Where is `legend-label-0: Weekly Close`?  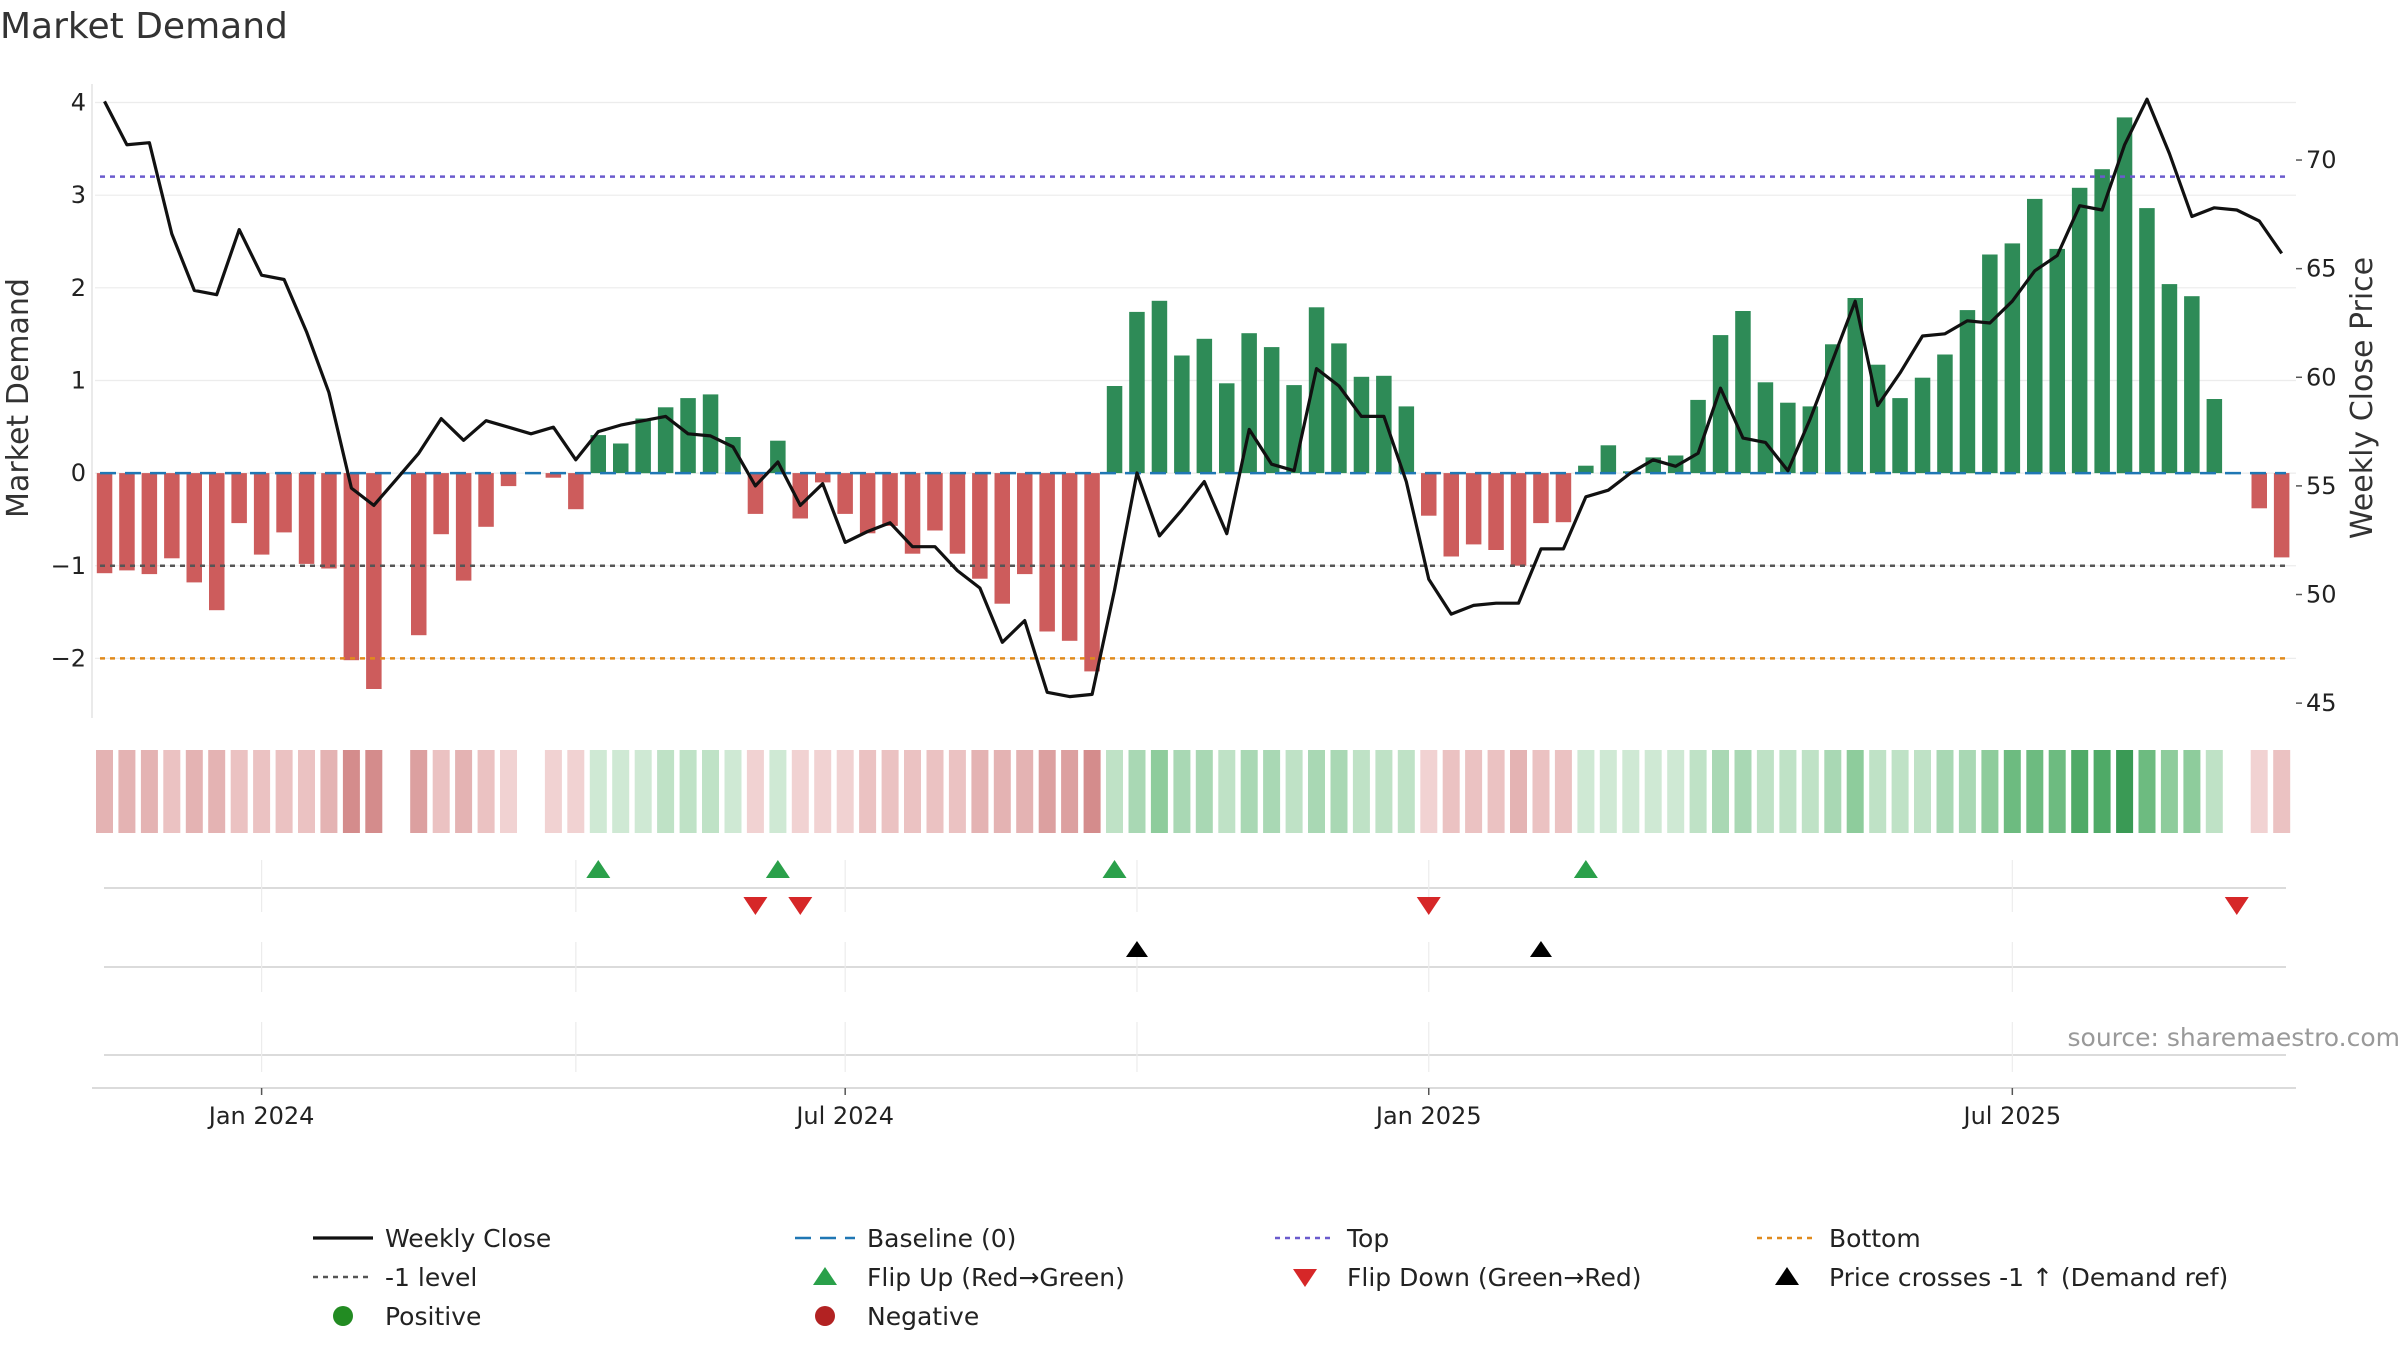 legend-label-0: Weekly Close is located at coordinates (468, 1238).